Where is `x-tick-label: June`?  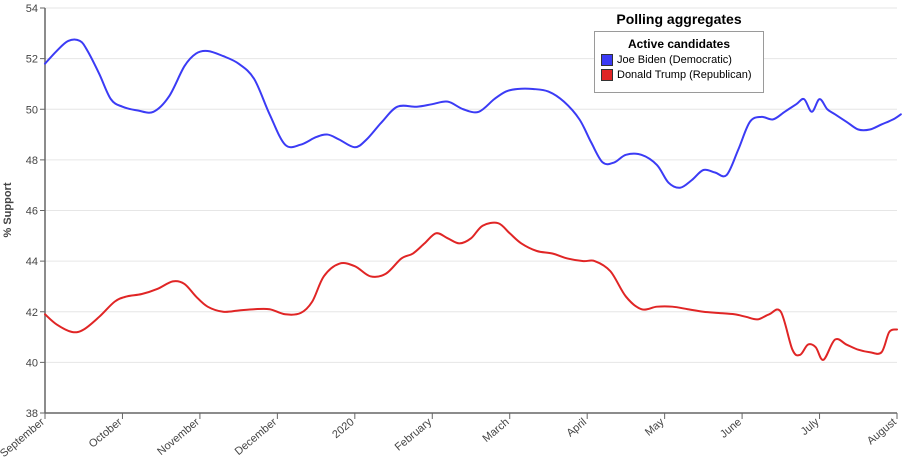 x-tick-label: June is located at coordinates (731, 428).